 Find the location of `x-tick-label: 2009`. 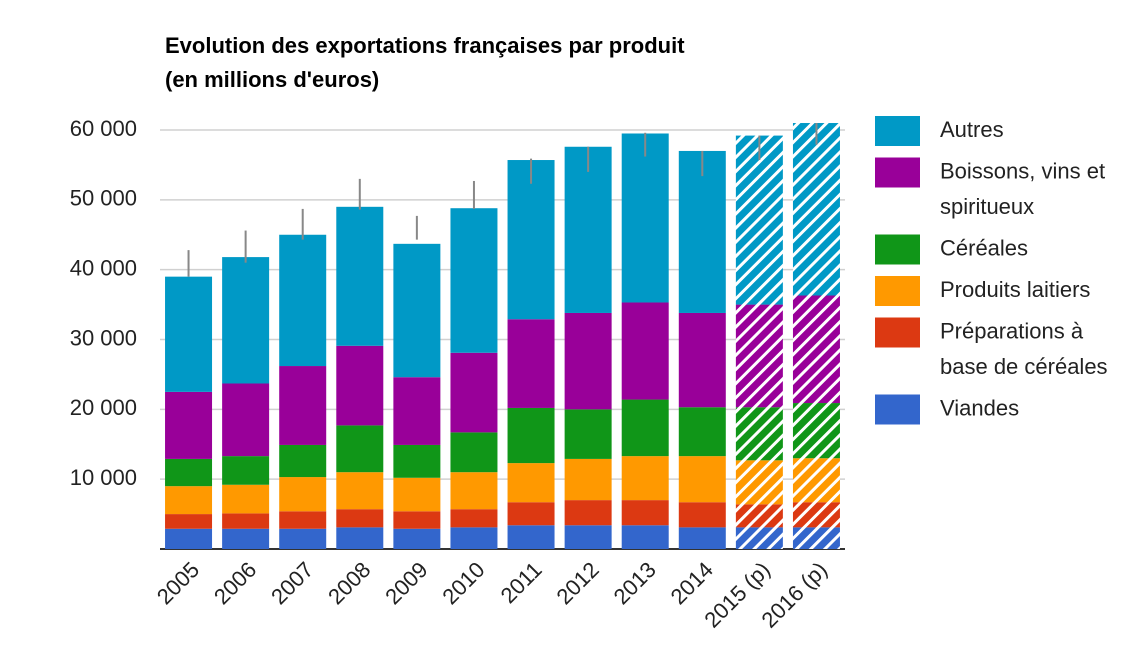

x-tick-label: 2009 is located at coordinates (406, 583).